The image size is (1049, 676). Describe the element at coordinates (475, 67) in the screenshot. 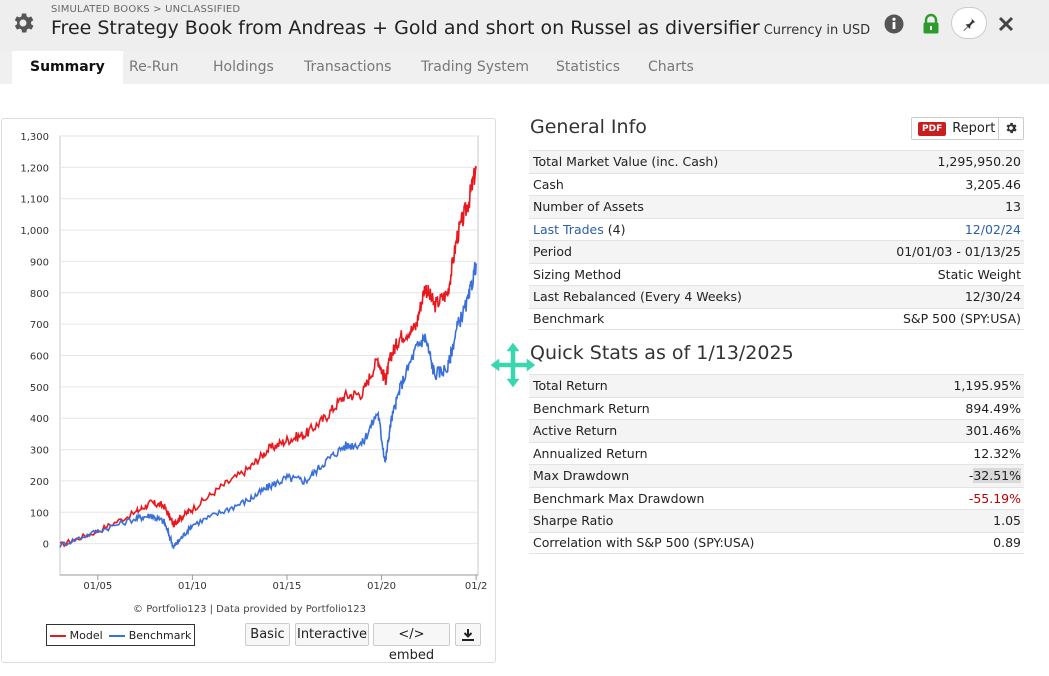

I see `tab-trading-system: Trading System` at that location.